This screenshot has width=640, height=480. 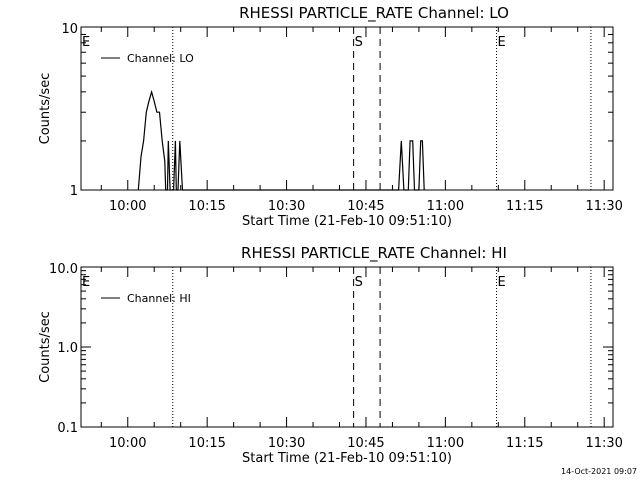 What do you see at coordinates (281, 140) in the screenshot?
I see `series-line` at bounding box center [281, 140].